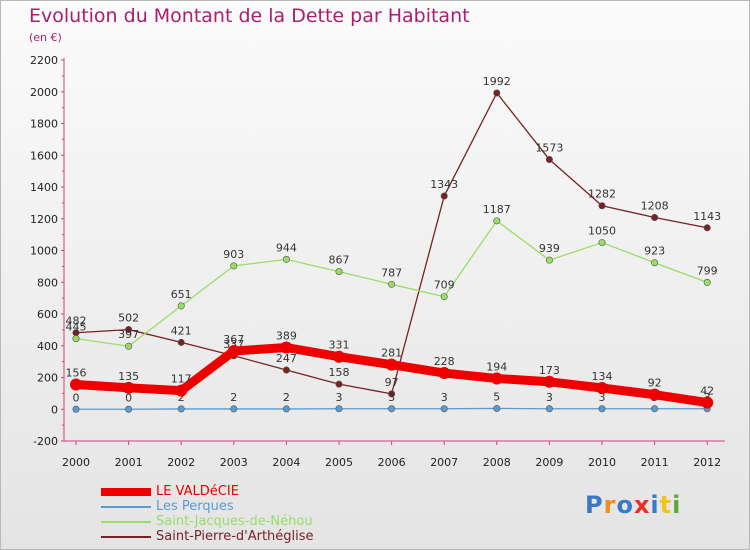  Describe the element at coordinates (594, 505) in the screenshot. I see `logo-letter: P` at that location.